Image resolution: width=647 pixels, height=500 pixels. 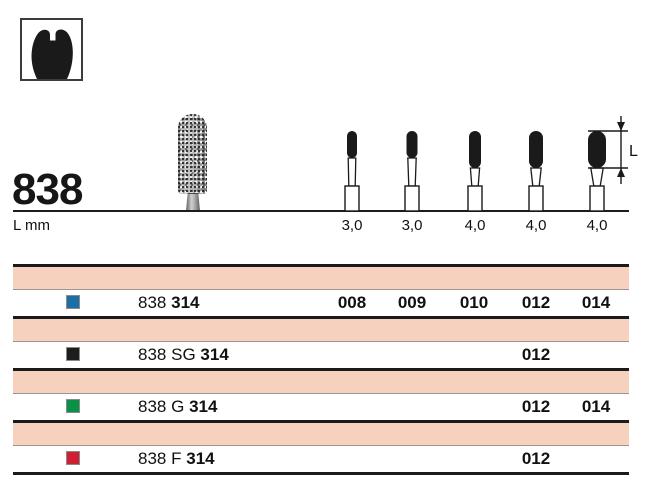 What do you see at coordinates (51, 49) in the screenshot?
I see `application-icon-box` at bounding box center [51, 49].